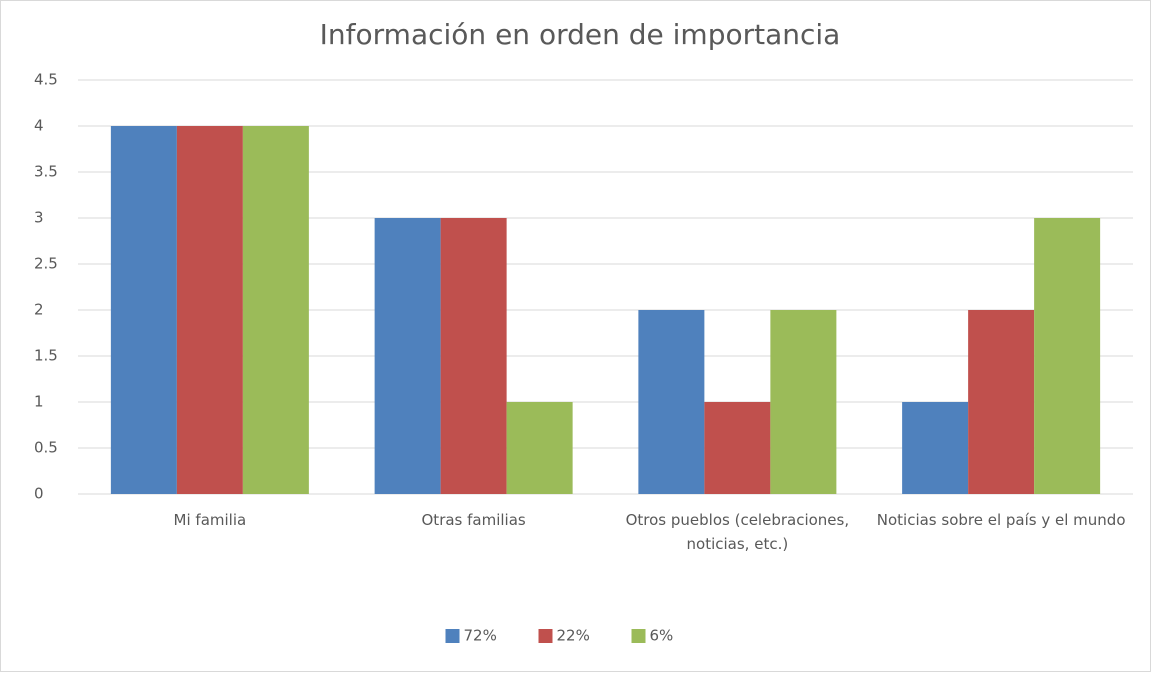 The image size is (1151, 676). What do you see at coordinates (480, 636) in the screenshot?
I see `legend-label: 72%` at bounding box center [480, 636].